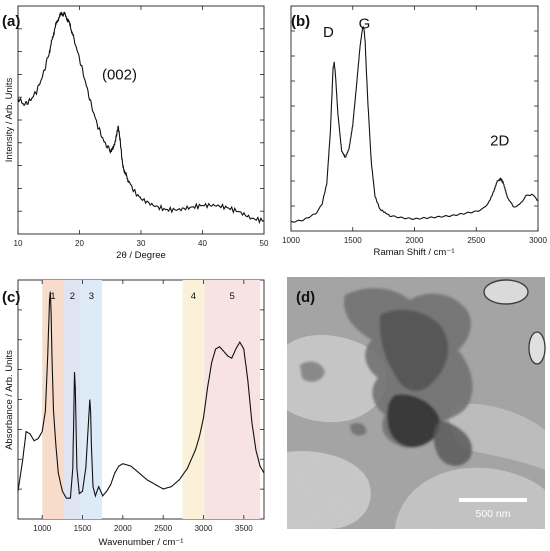 The height and width of the screenshot is (551, 550). I want to click on peak-annotation: 2D, so click(499, 140).